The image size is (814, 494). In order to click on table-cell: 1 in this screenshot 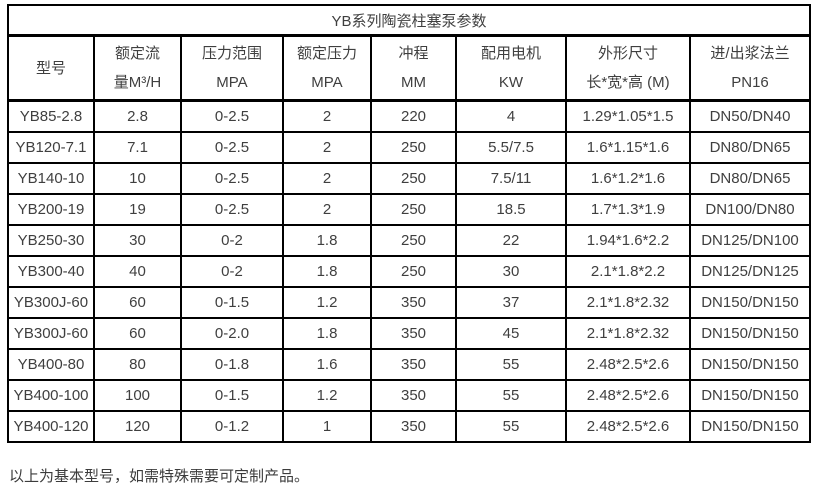, I will do `click(327, 426)`.